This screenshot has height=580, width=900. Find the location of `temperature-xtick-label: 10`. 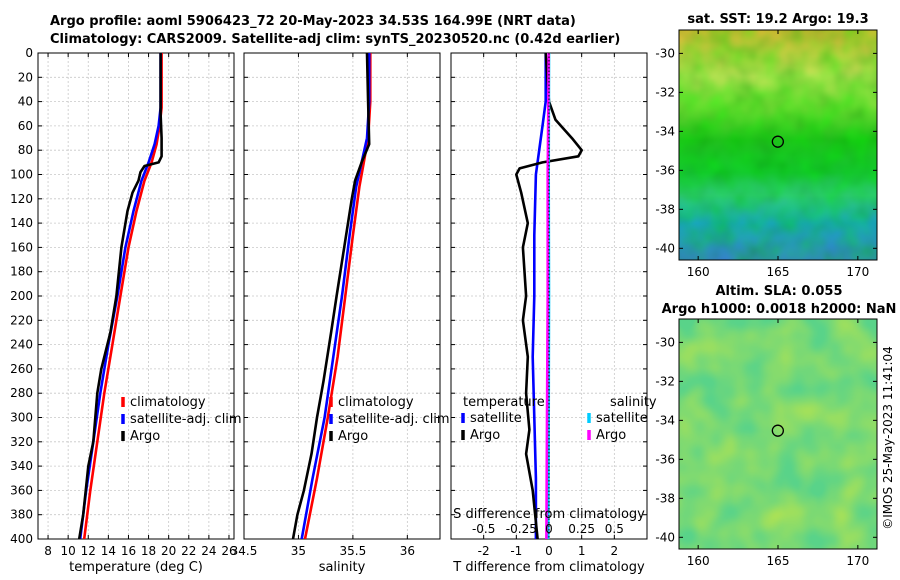

temperature-xtick-label: 10 is located at coordinates (68, 551).